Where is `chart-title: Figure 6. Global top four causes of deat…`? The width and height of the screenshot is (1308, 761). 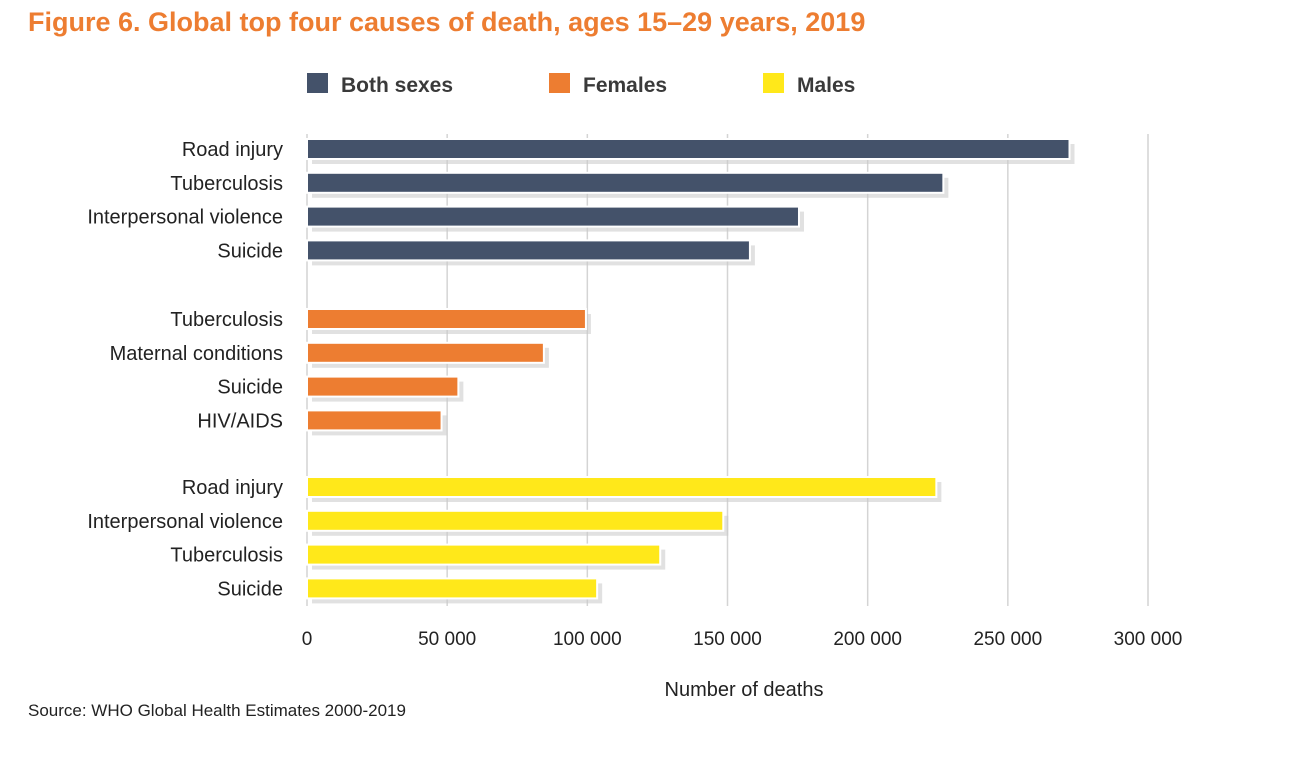
chart-title: Figure 6. Global top four causes of deat… is located at coordinates (446, 22).